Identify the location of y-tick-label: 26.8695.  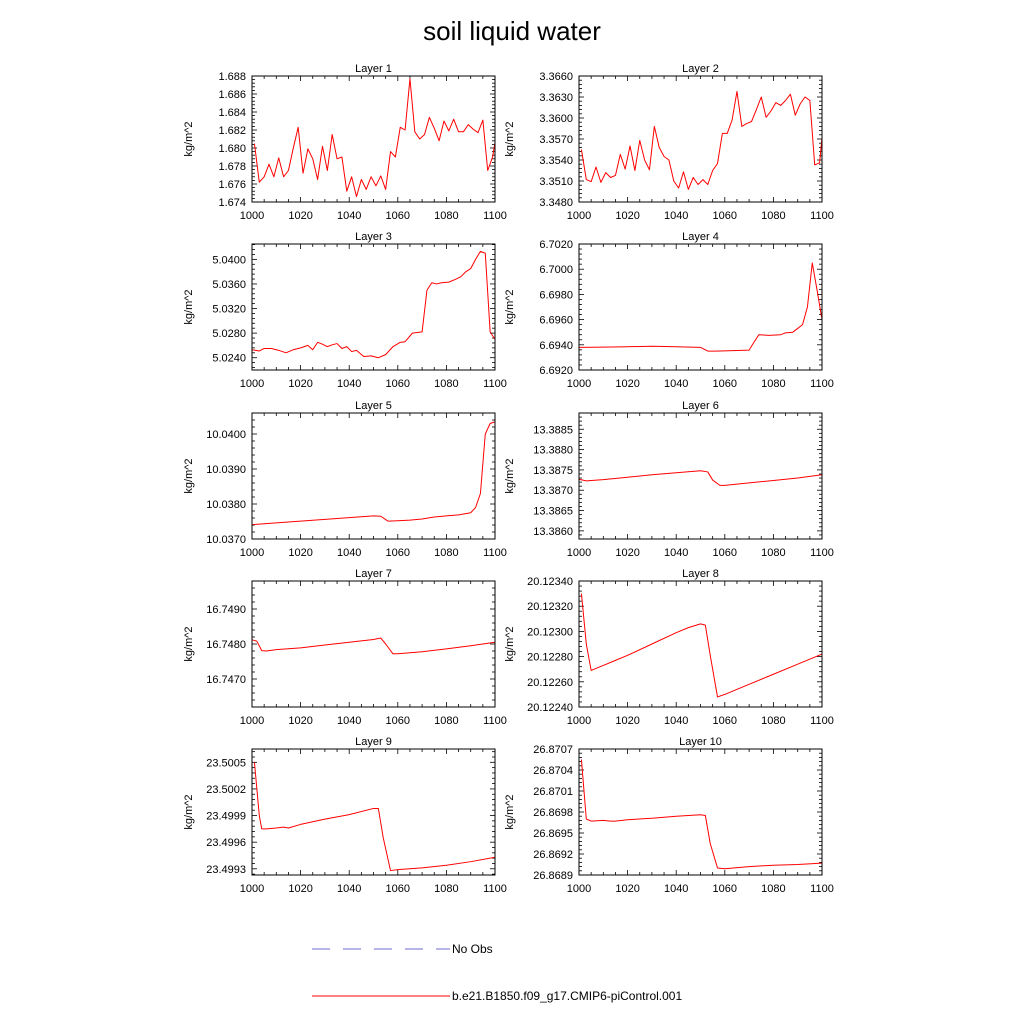
(553, 834).